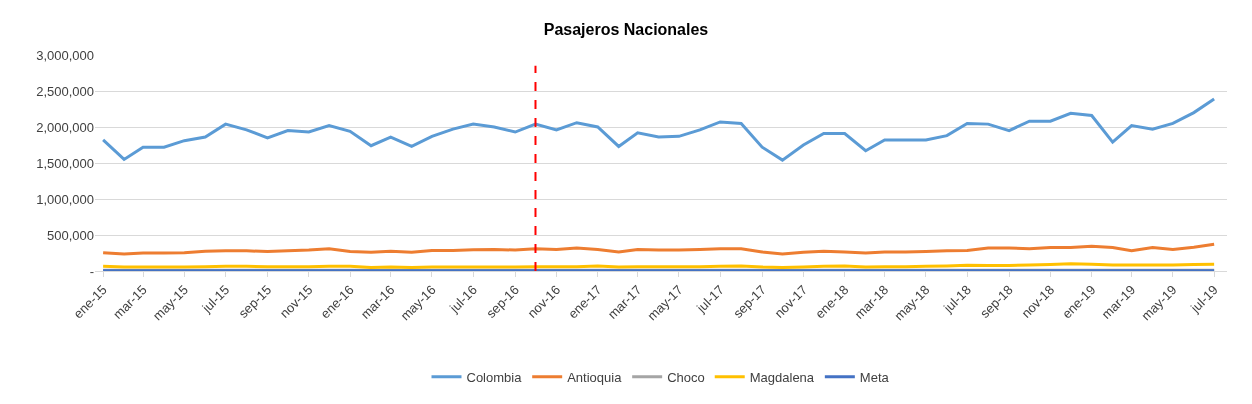 The height and width of the screenshot is (404, 1252). Describe the element at coordinates (494, 377) in the screenshot. I see `legend-label: Colombia` at that location.